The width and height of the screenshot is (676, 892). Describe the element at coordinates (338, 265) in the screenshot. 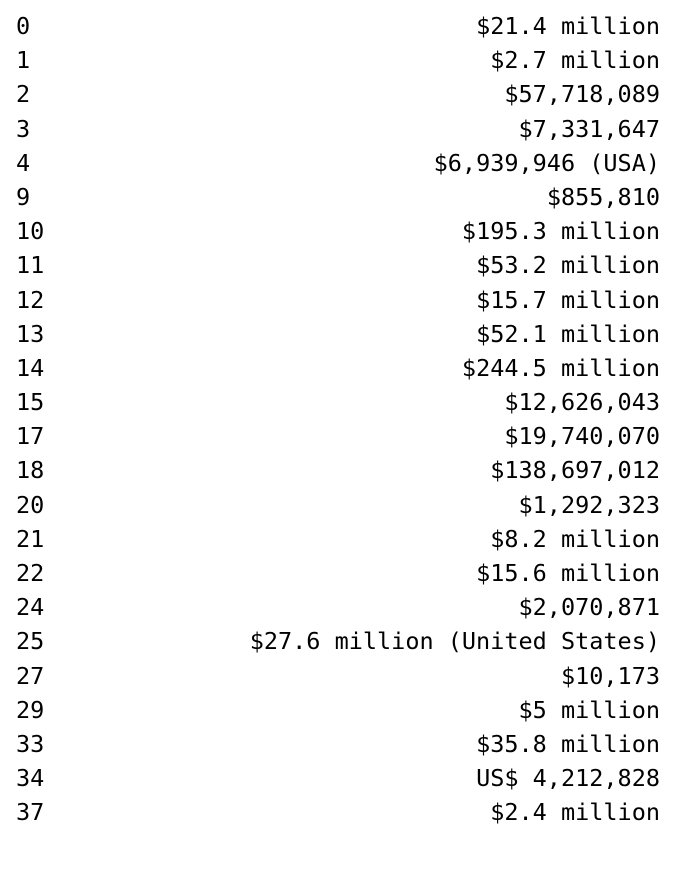

I see `series-row: 11 $53.2 million` at that location.